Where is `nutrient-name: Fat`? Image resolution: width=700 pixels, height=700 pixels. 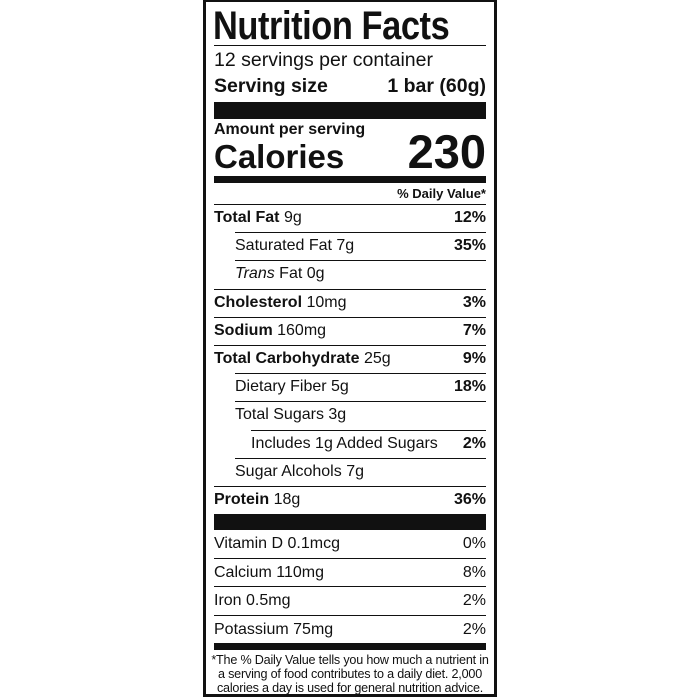 nutrient-name: Fat is located at coordinates (291, 274).